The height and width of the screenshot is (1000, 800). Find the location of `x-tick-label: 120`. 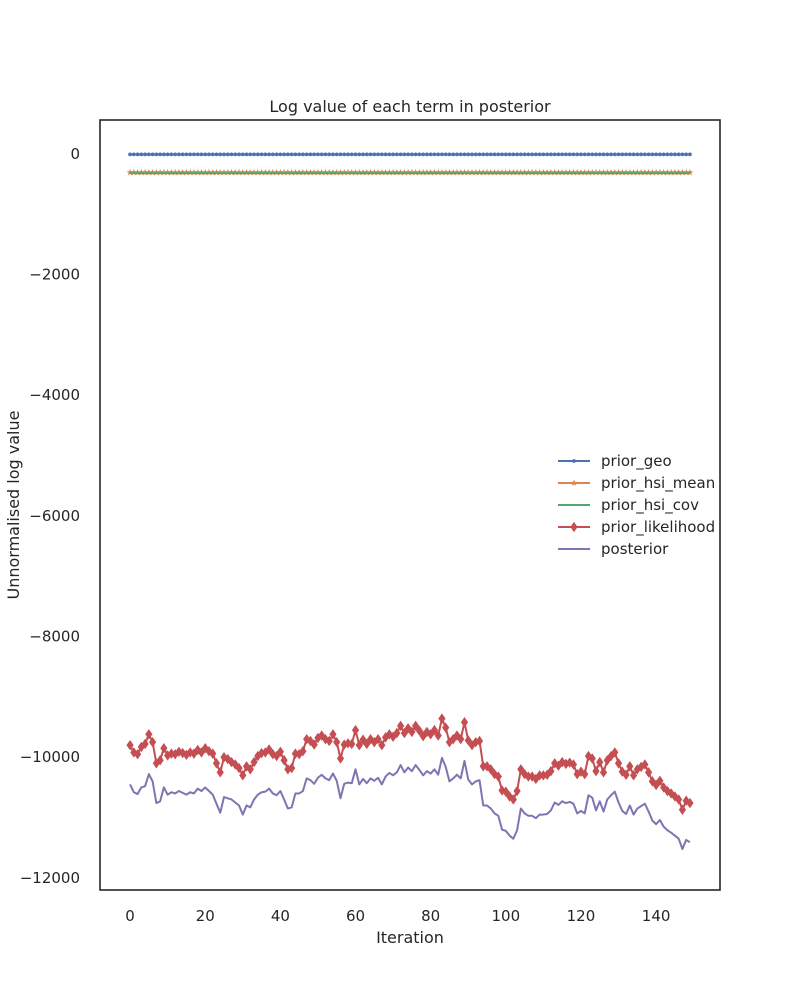

x-tick-label: 120 is located at coordinates (581, 916).